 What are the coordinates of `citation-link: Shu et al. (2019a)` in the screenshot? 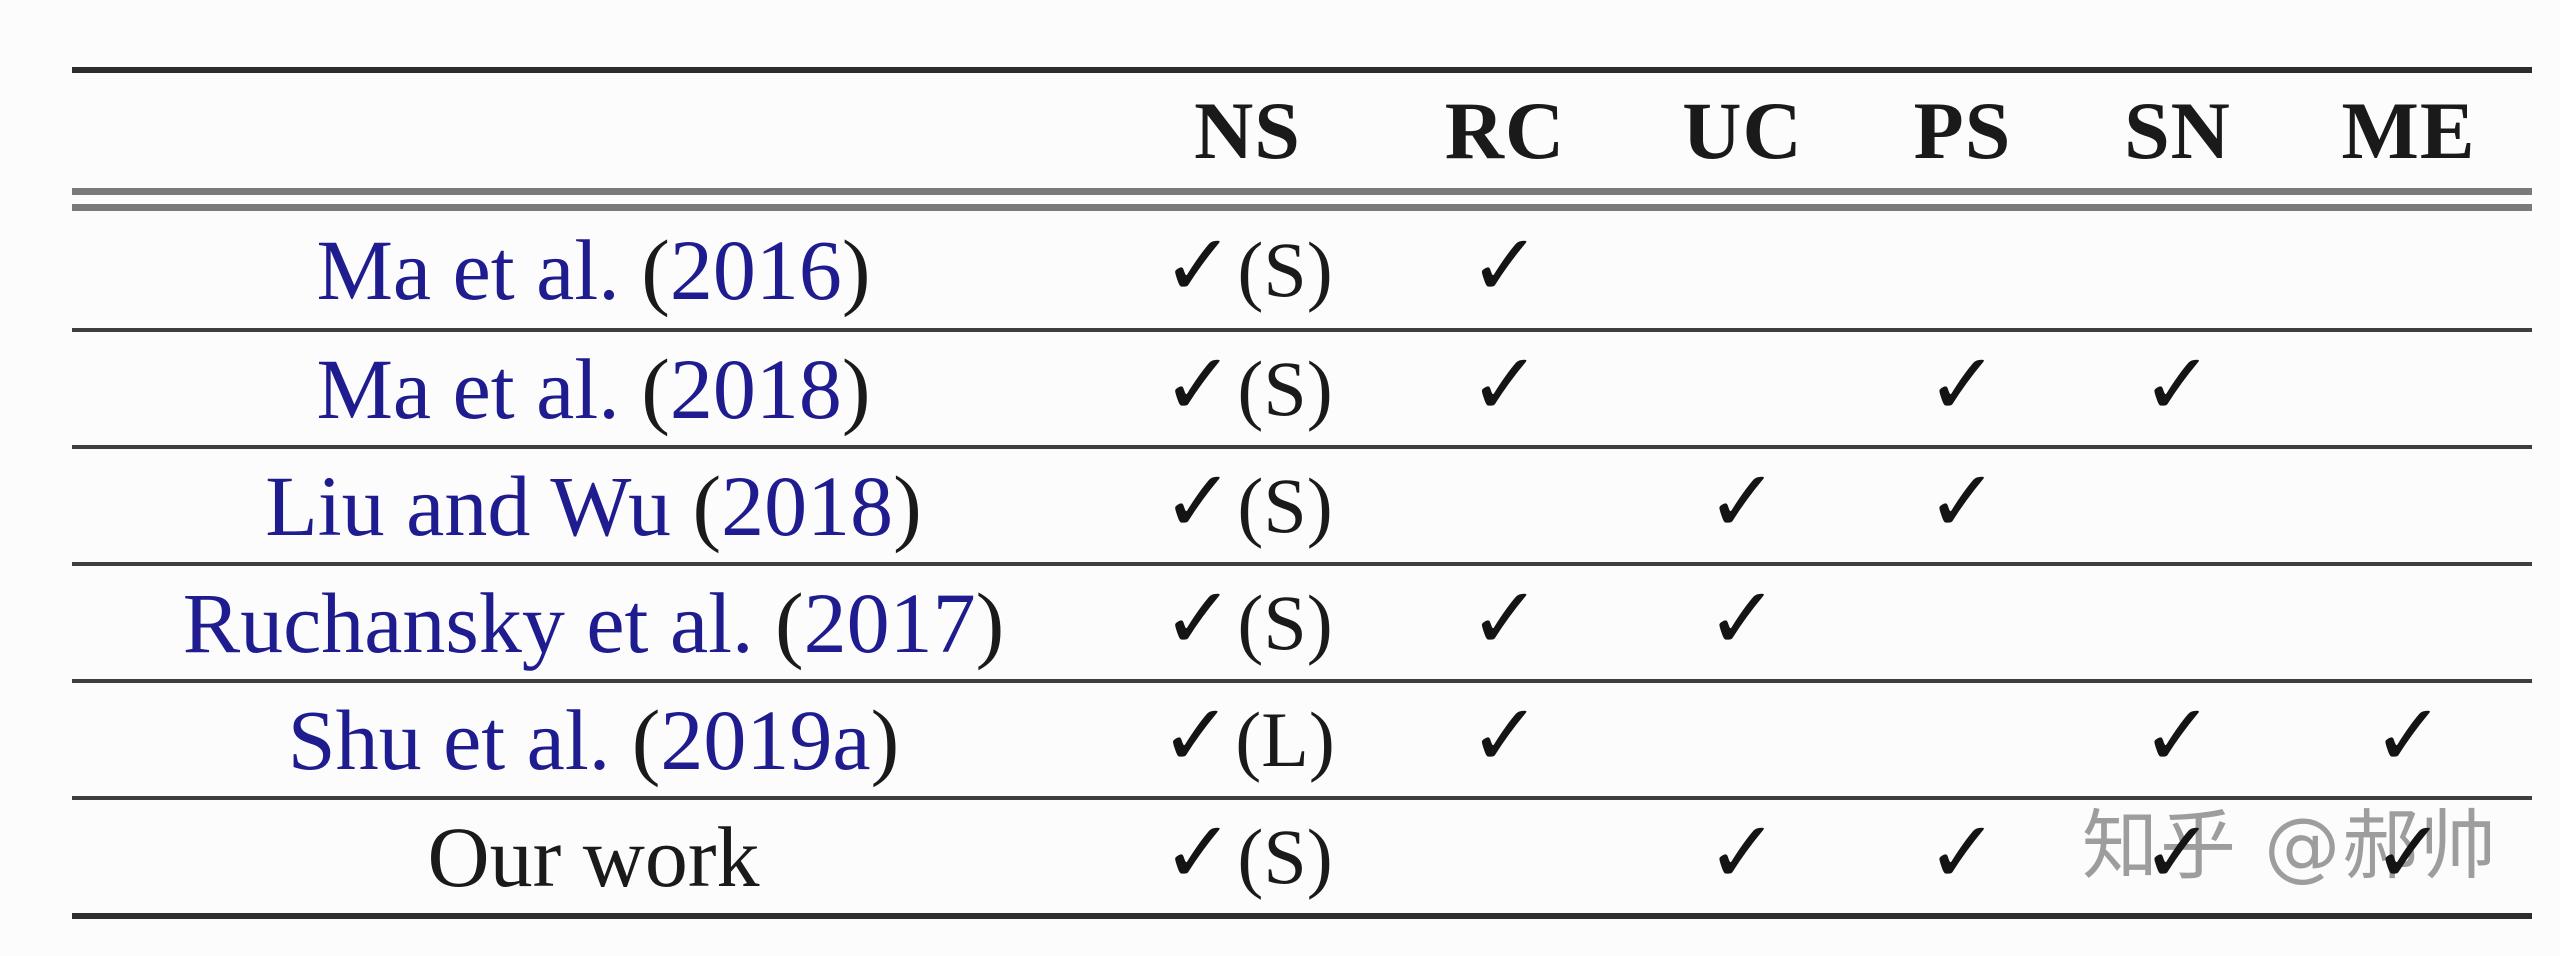 It's located at (593, 739).